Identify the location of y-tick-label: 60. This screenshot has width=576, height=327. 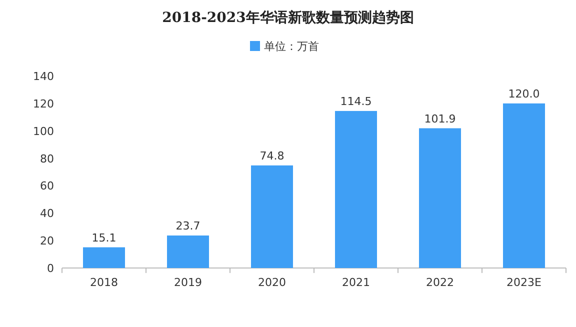
(47, 186).